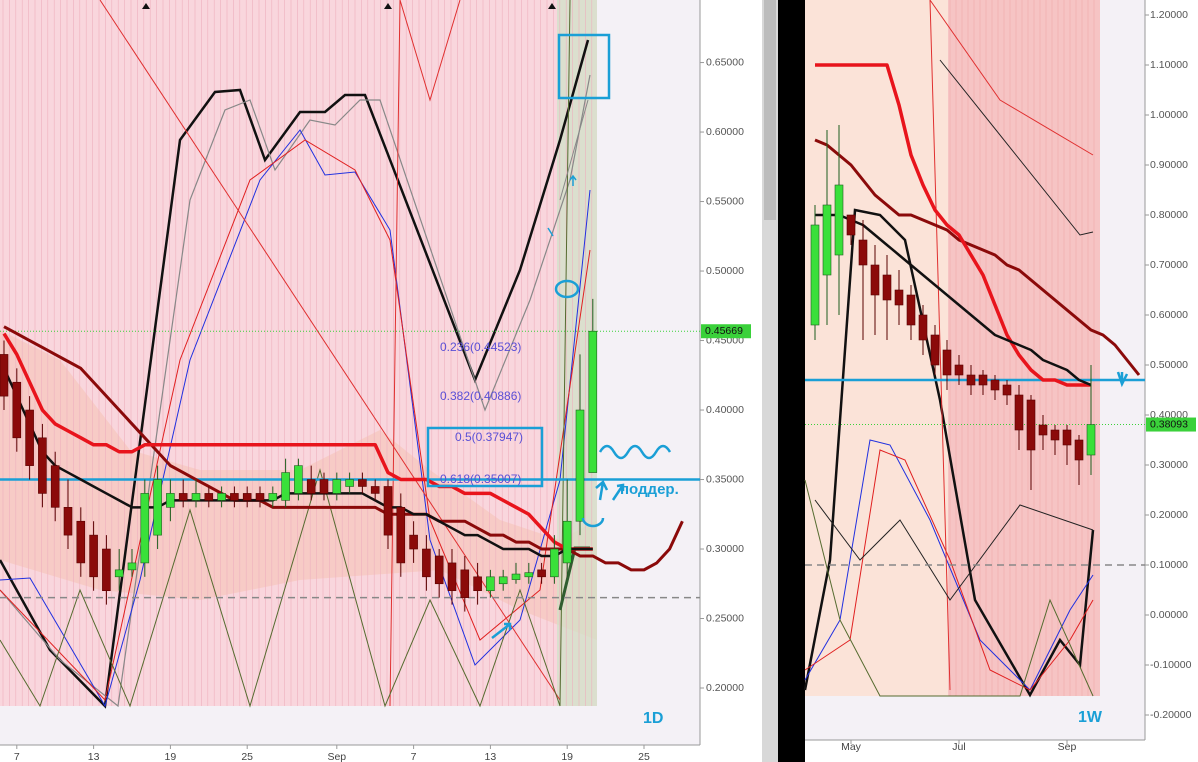 This screenshot has height=762, width=1198. What do you see at coordinates (1169, 265) in the screenshot?
I see `y-tick-label: 0.70000` at bounding box center [1169, 265].